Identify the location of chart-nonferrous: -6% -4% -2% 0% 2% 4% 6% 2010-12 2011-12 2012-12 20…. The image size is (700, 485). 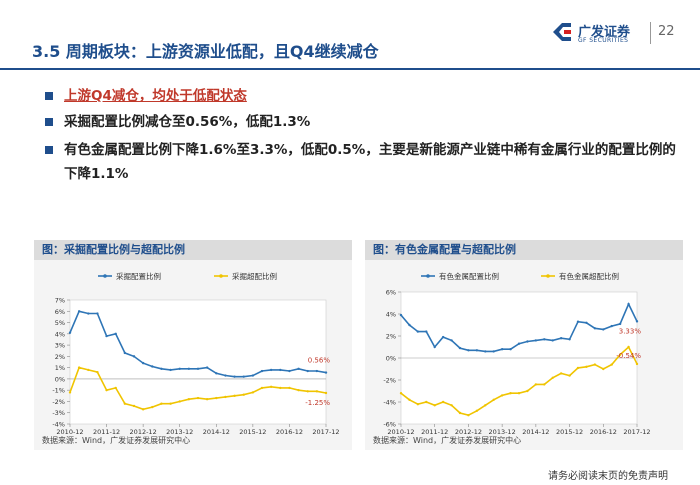
(516, 353).